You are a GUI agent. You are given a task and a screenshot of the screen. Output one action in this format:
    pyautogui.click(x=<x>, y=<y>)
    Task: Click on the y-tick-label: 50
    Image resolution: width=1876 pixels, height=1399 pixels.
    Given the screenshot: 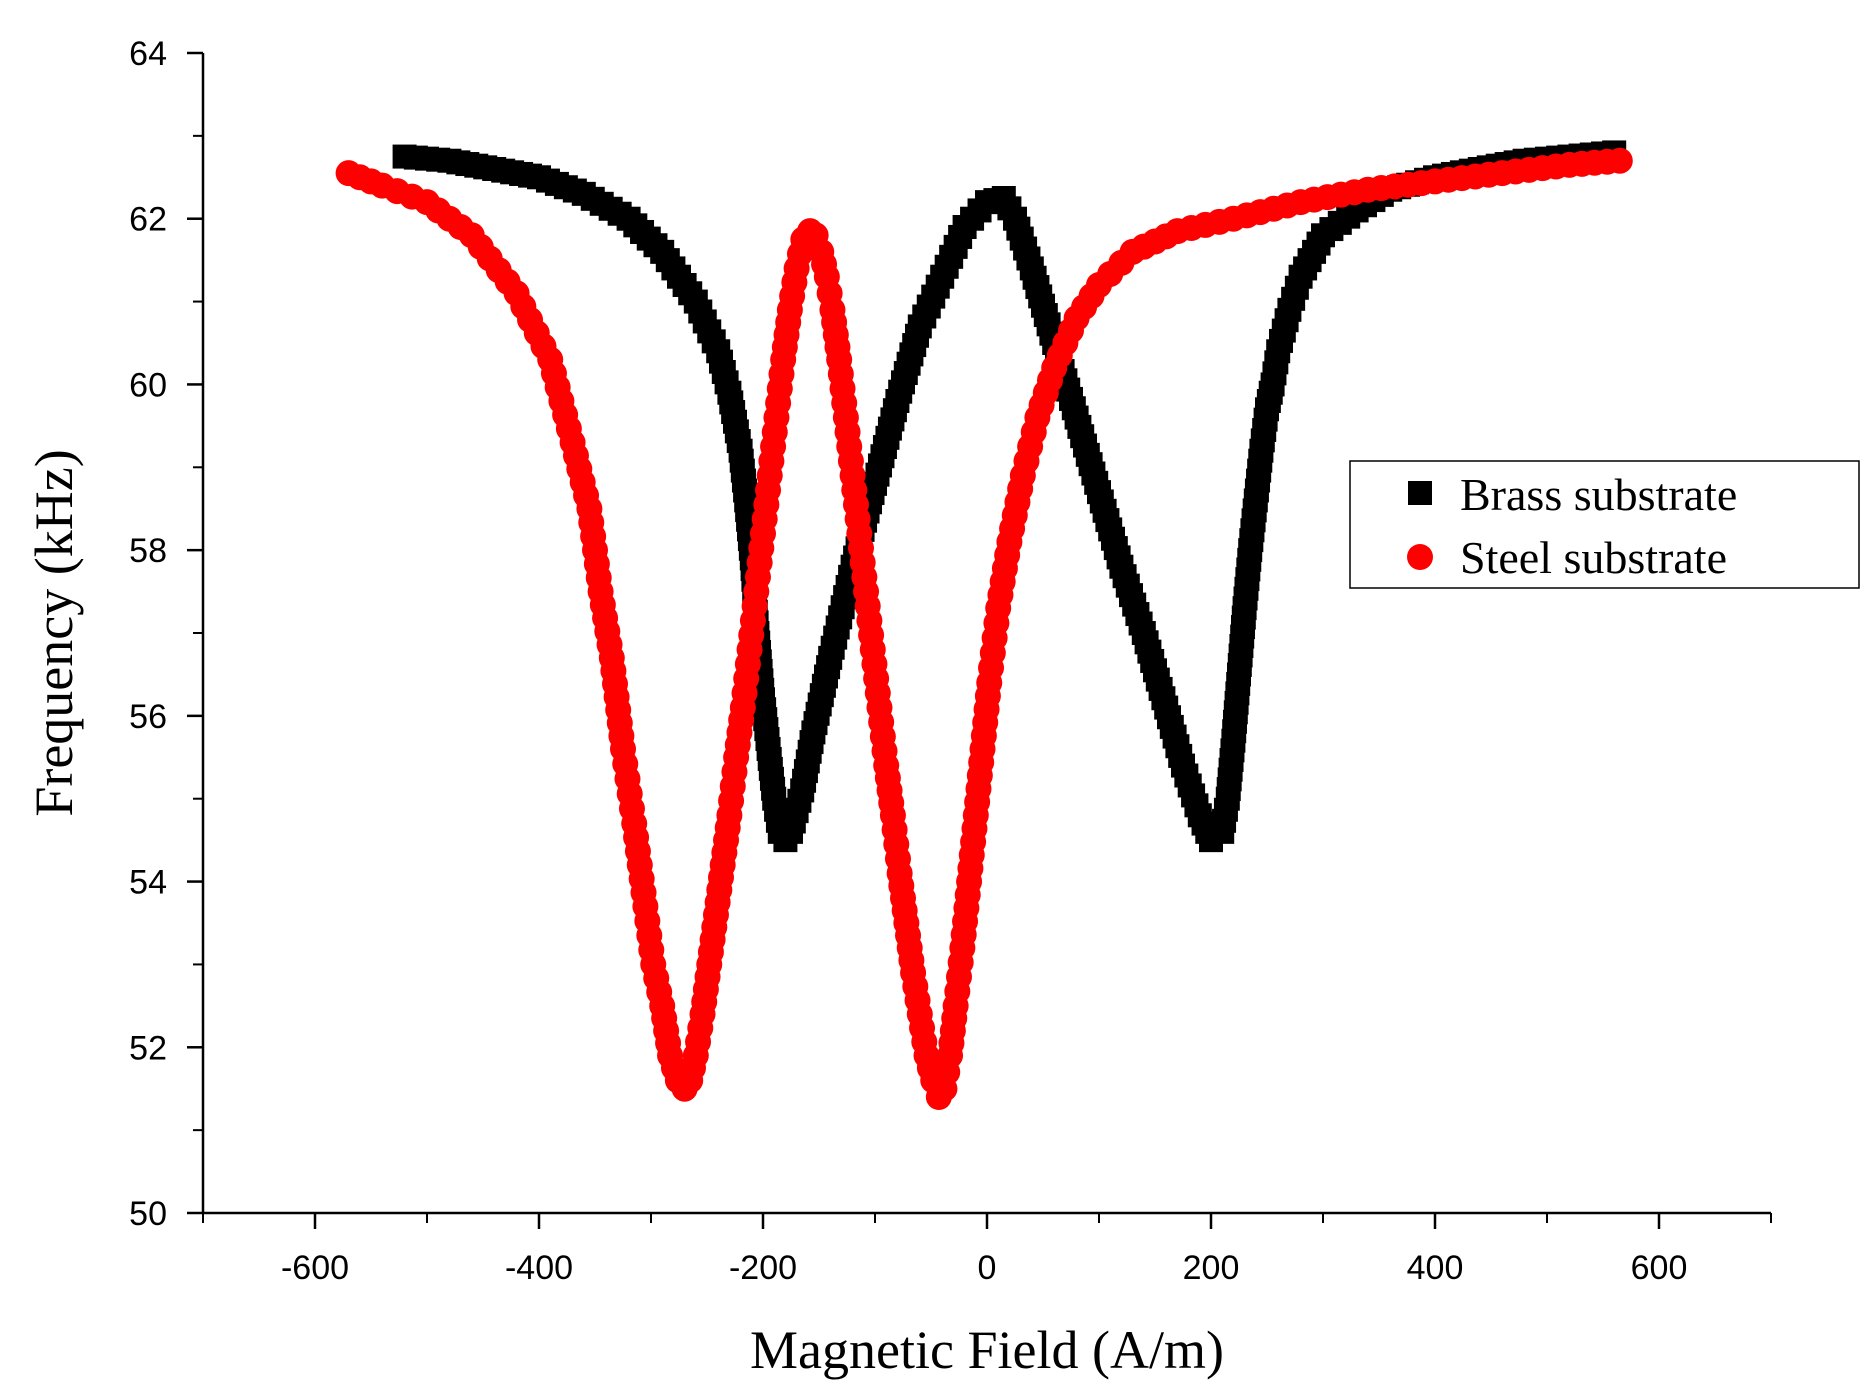 What is the action you would take?
    pyautogui.click(x=148, y=1214)
    